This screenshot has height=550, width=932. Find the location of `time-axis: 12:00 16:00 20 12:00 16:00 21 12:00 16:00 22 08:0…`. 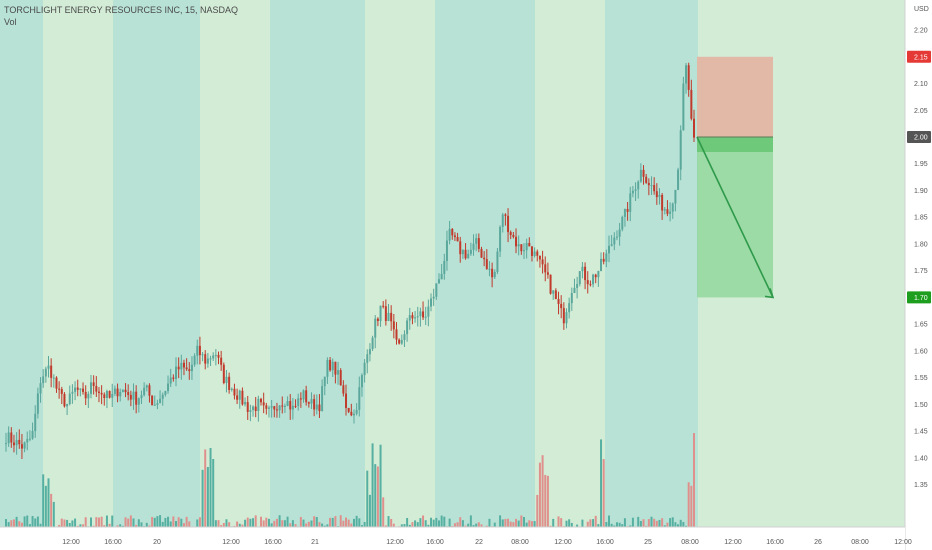

time-axis: 12:00 16:00 20 12:00 16:00 21 12:00 16:00 22 08:0… is located at coordinates (456, 538).